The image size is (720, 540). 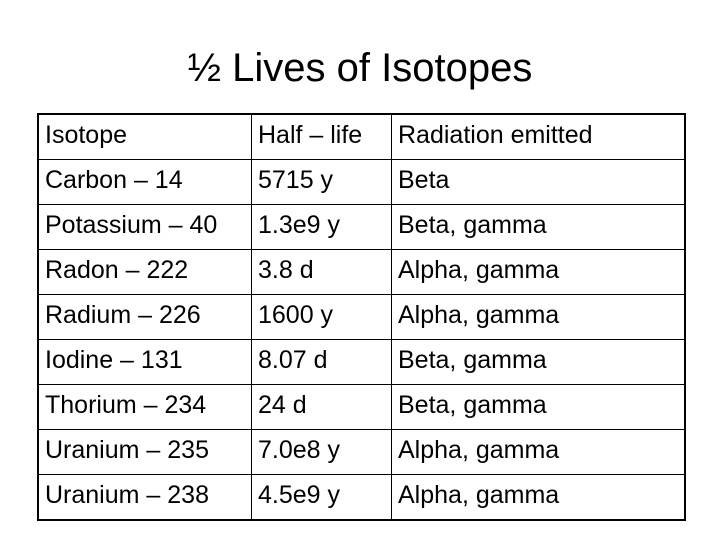 I want to click on table-row: Thorium – 234 24 d Beta, gamma, so click(x=361, y=407).